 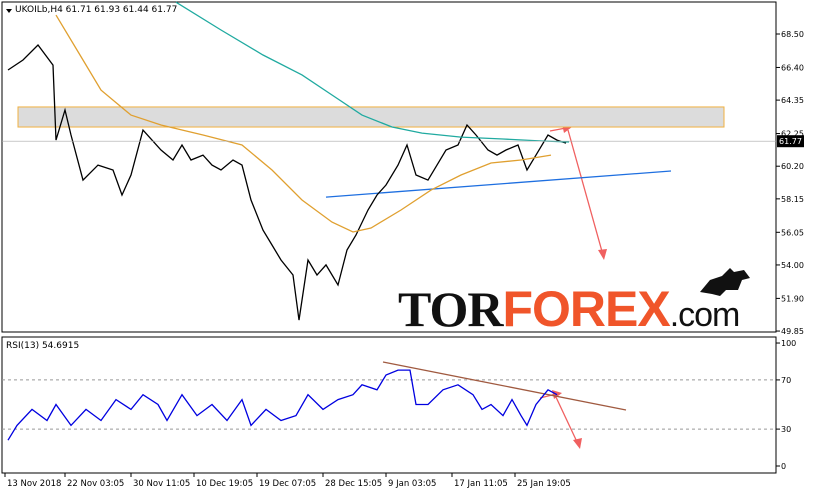 What do you see at coordinates (786, 429) in the screenshot?
I see `y-tick-label: 30` at bounding box center [786, 429].